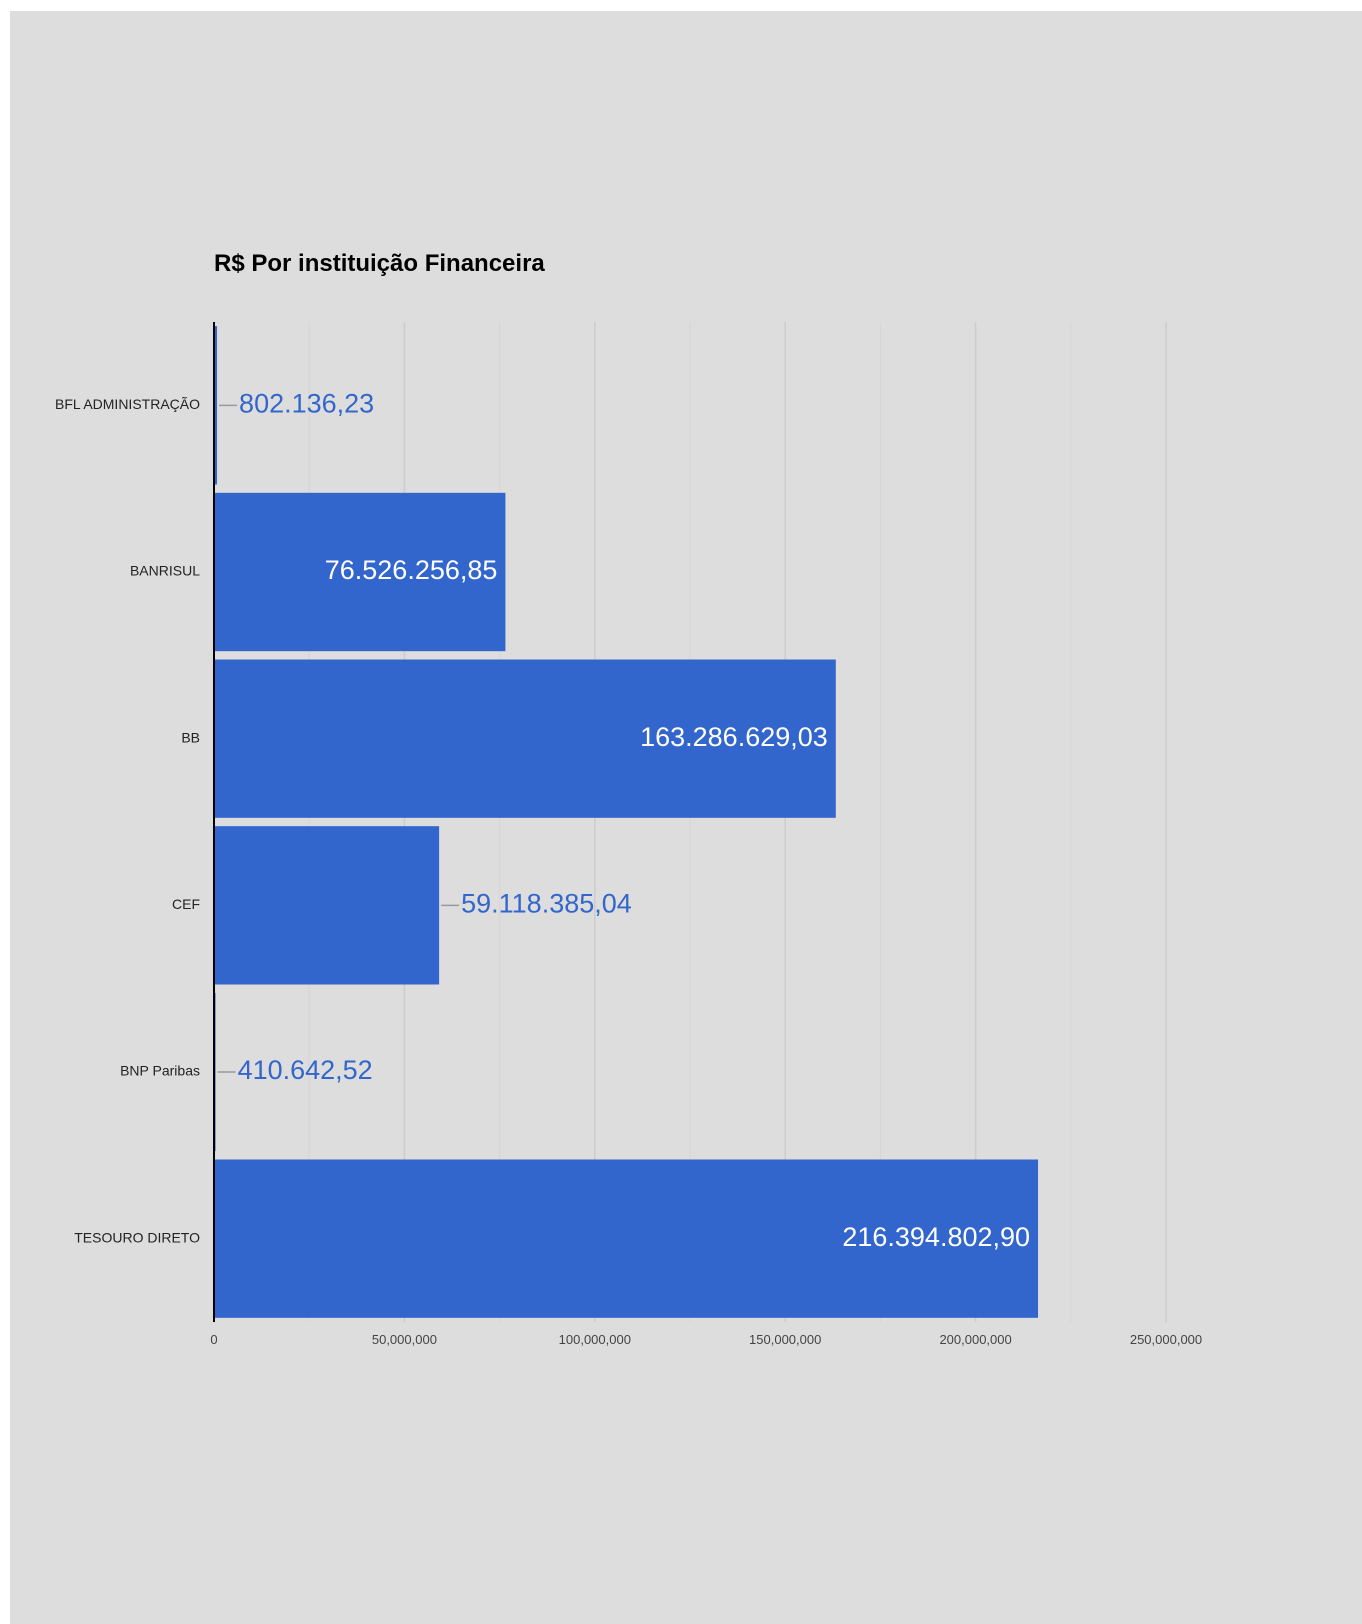  What do you see at coordinates (190, 737) in the screenshot?
I see `category-label: BB` at bounding box center [190, 737].